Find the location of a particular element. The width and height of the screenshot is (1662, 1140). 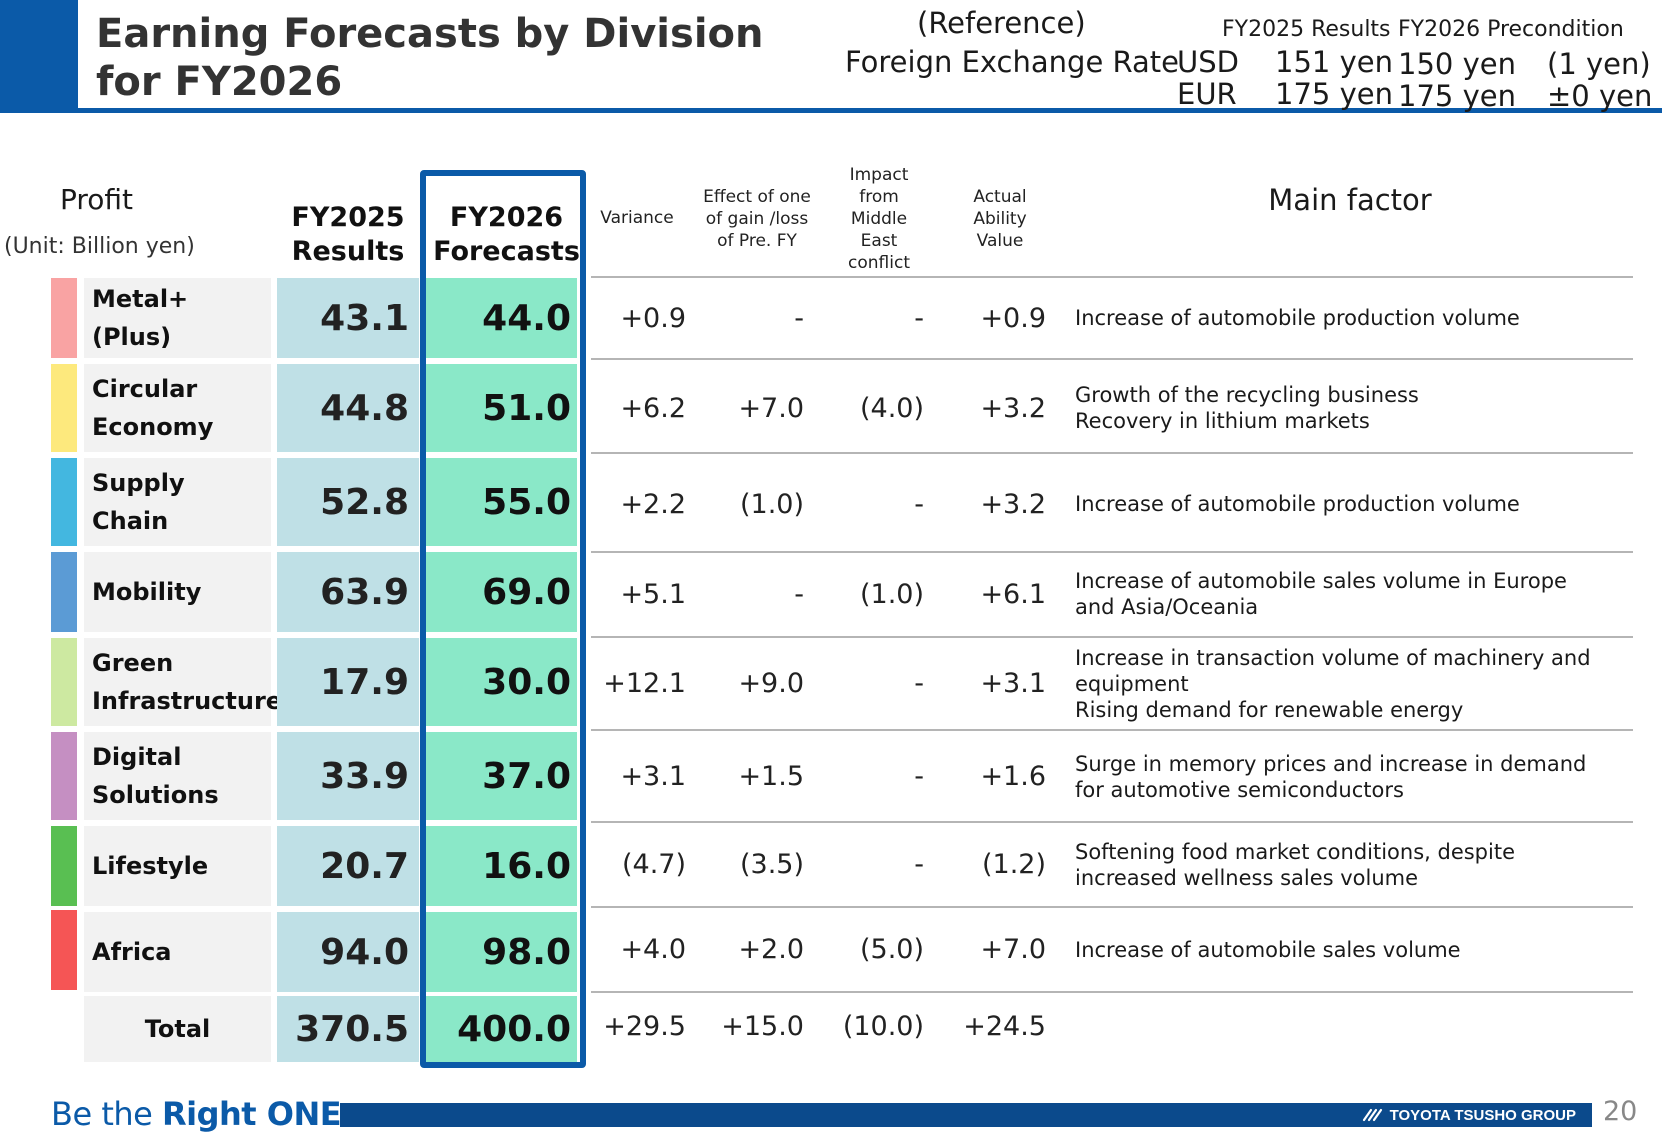

fy2026-forecast-value: 55.0 is located at coordinates (501, 502).